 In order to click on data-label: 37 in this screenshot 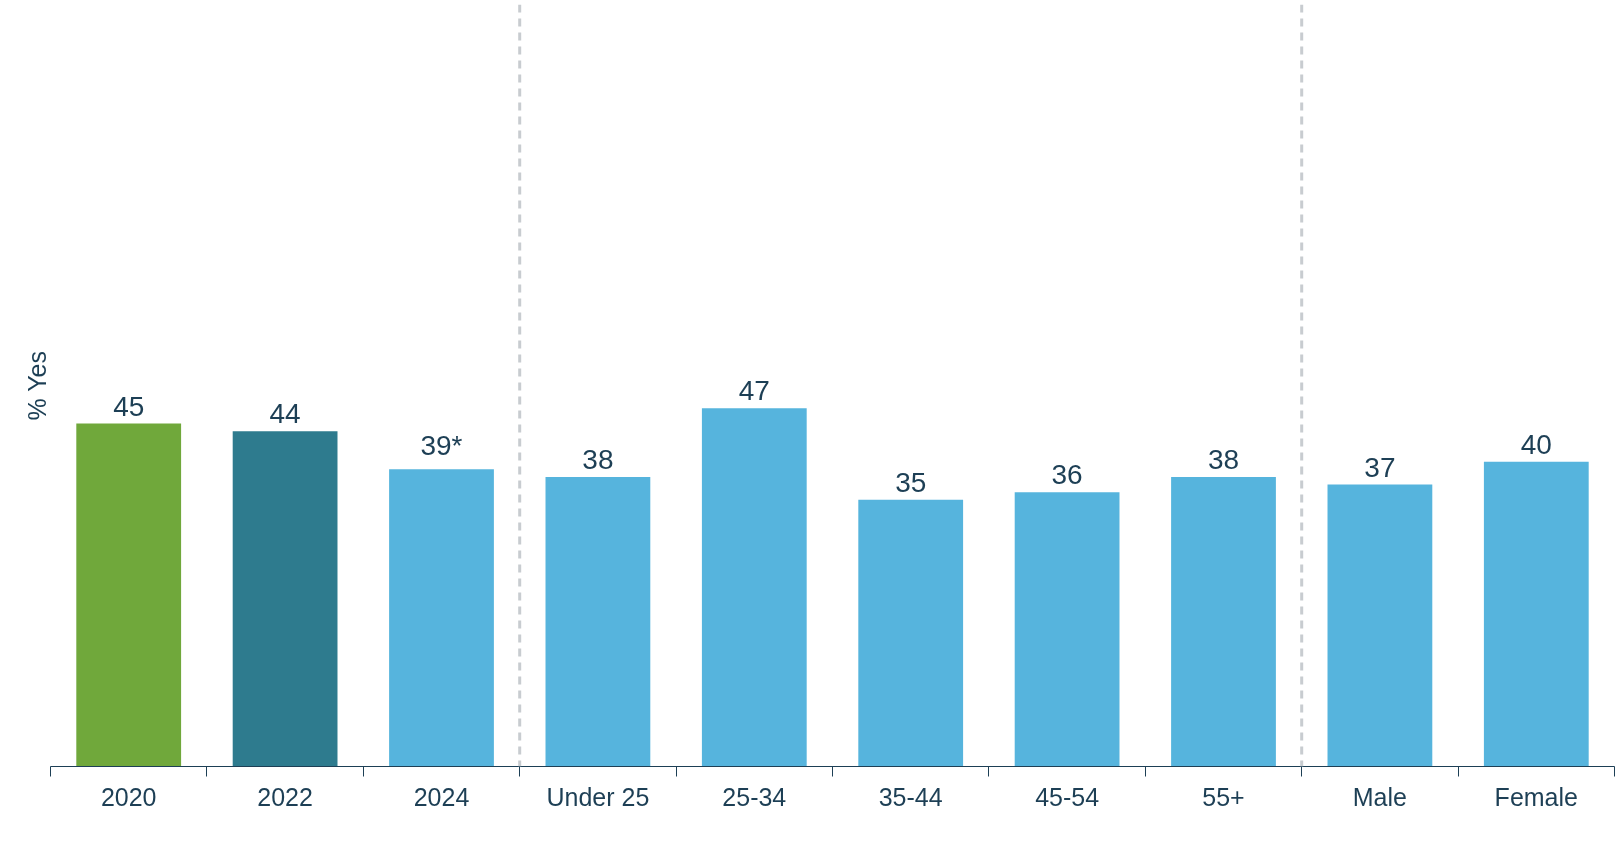, I will do `click(1380, 467)`.